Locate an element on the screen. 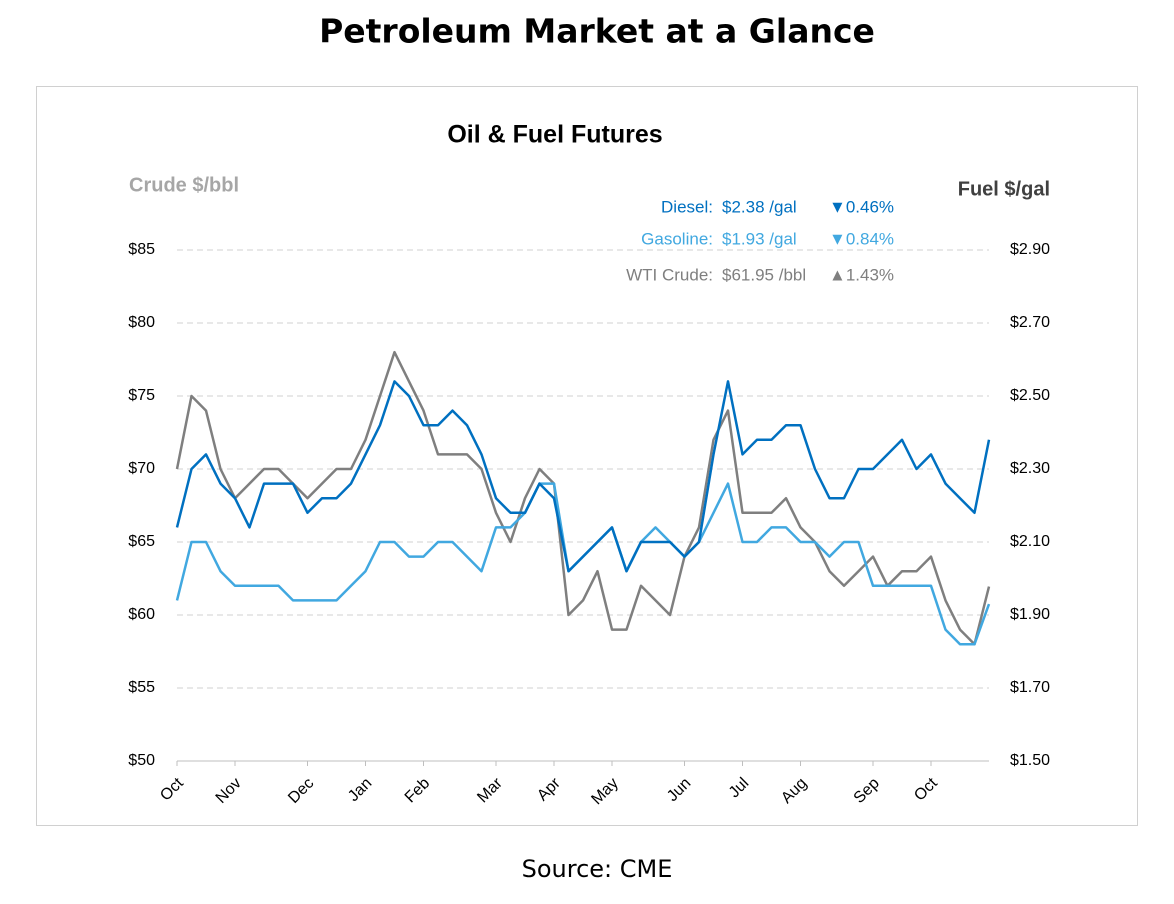 Image resolution: width=1174 pixels, height=904 pixels. y-tick-label: $80 is located at coordinates (141, 322).